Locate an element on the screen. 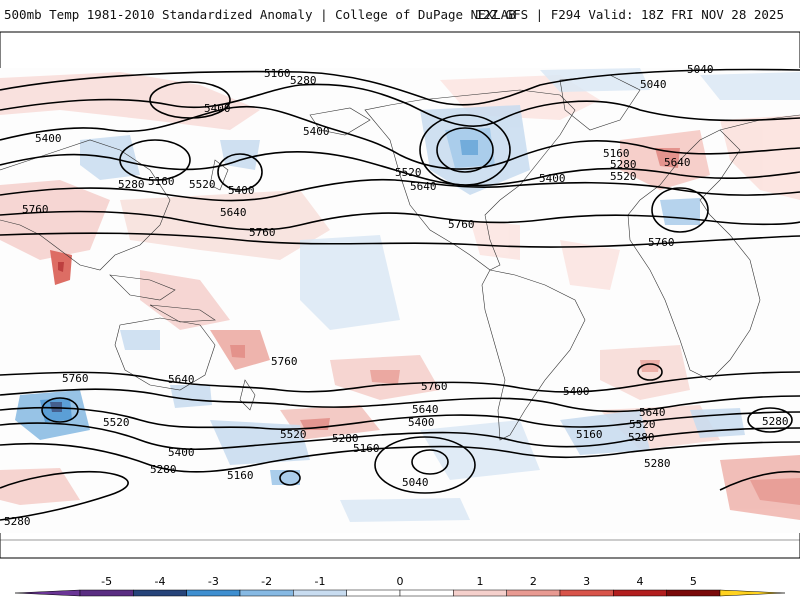 Image resolution: width=800 pixels, height=600 pixels. colorbar-cap-low is located at coordinates (47, 593).